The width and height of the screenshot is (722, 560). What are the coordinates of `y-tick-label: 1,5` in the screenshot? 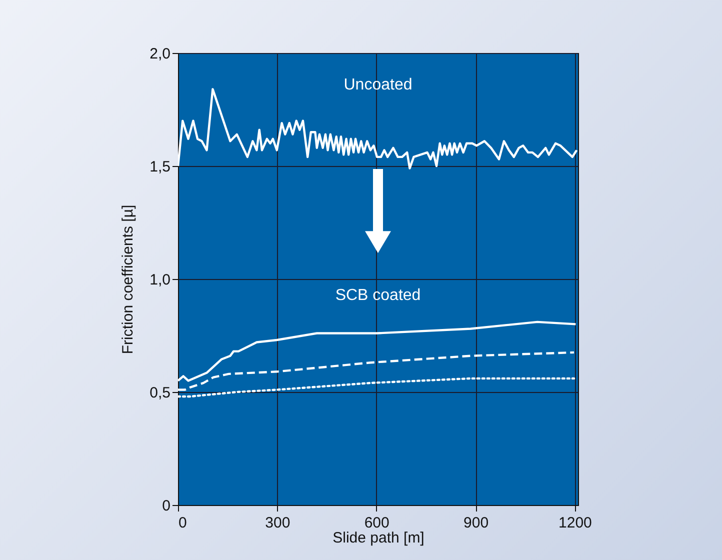 It's located at (160, 167).